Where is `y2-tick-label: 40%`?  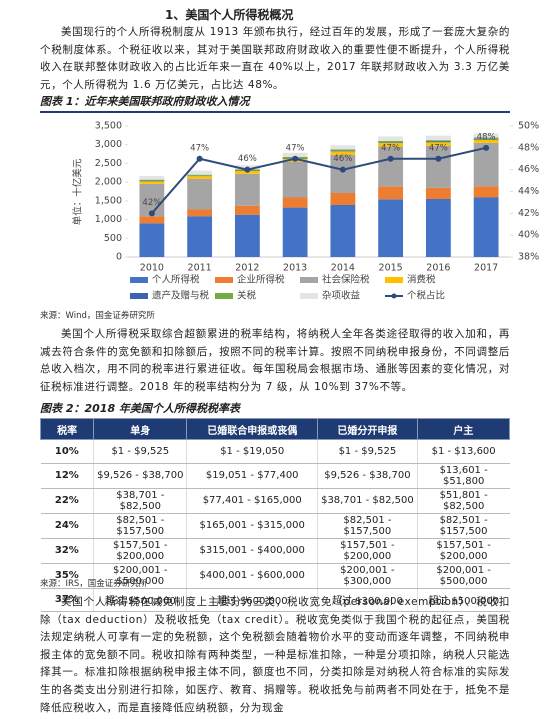 y2-tick-label: 40% is located at coordinates (528, 235).